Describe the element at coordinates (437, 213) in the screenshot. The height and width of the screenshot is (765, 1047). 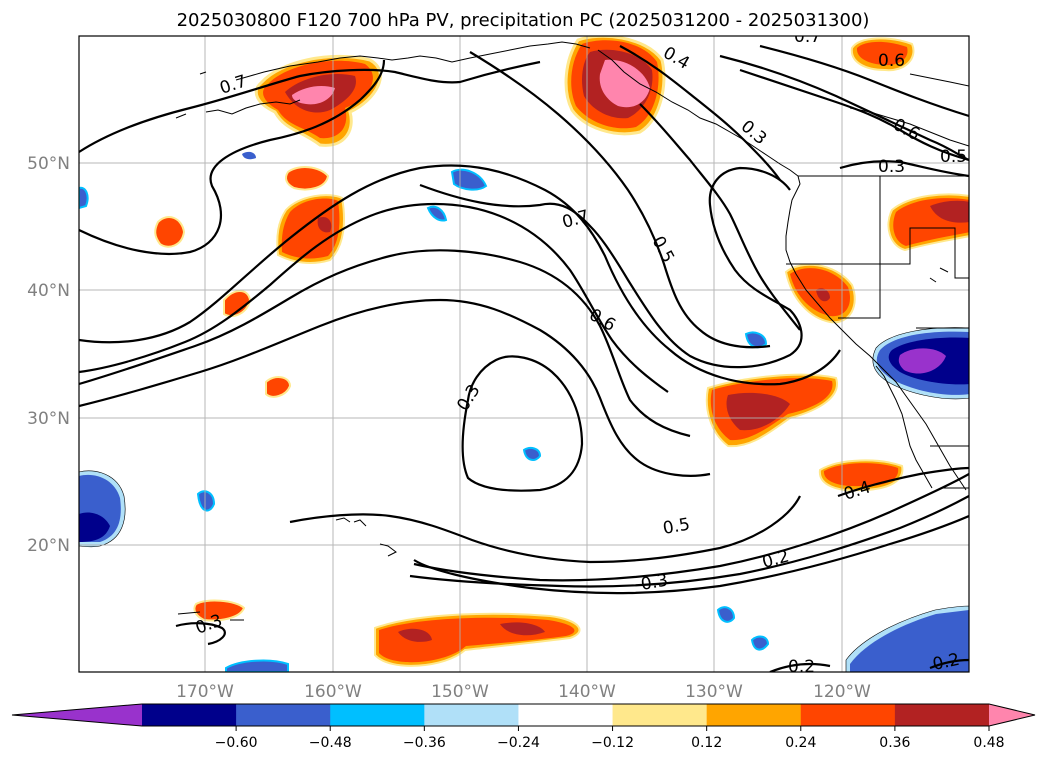
I see `precip-blob-neg-b` at that location.